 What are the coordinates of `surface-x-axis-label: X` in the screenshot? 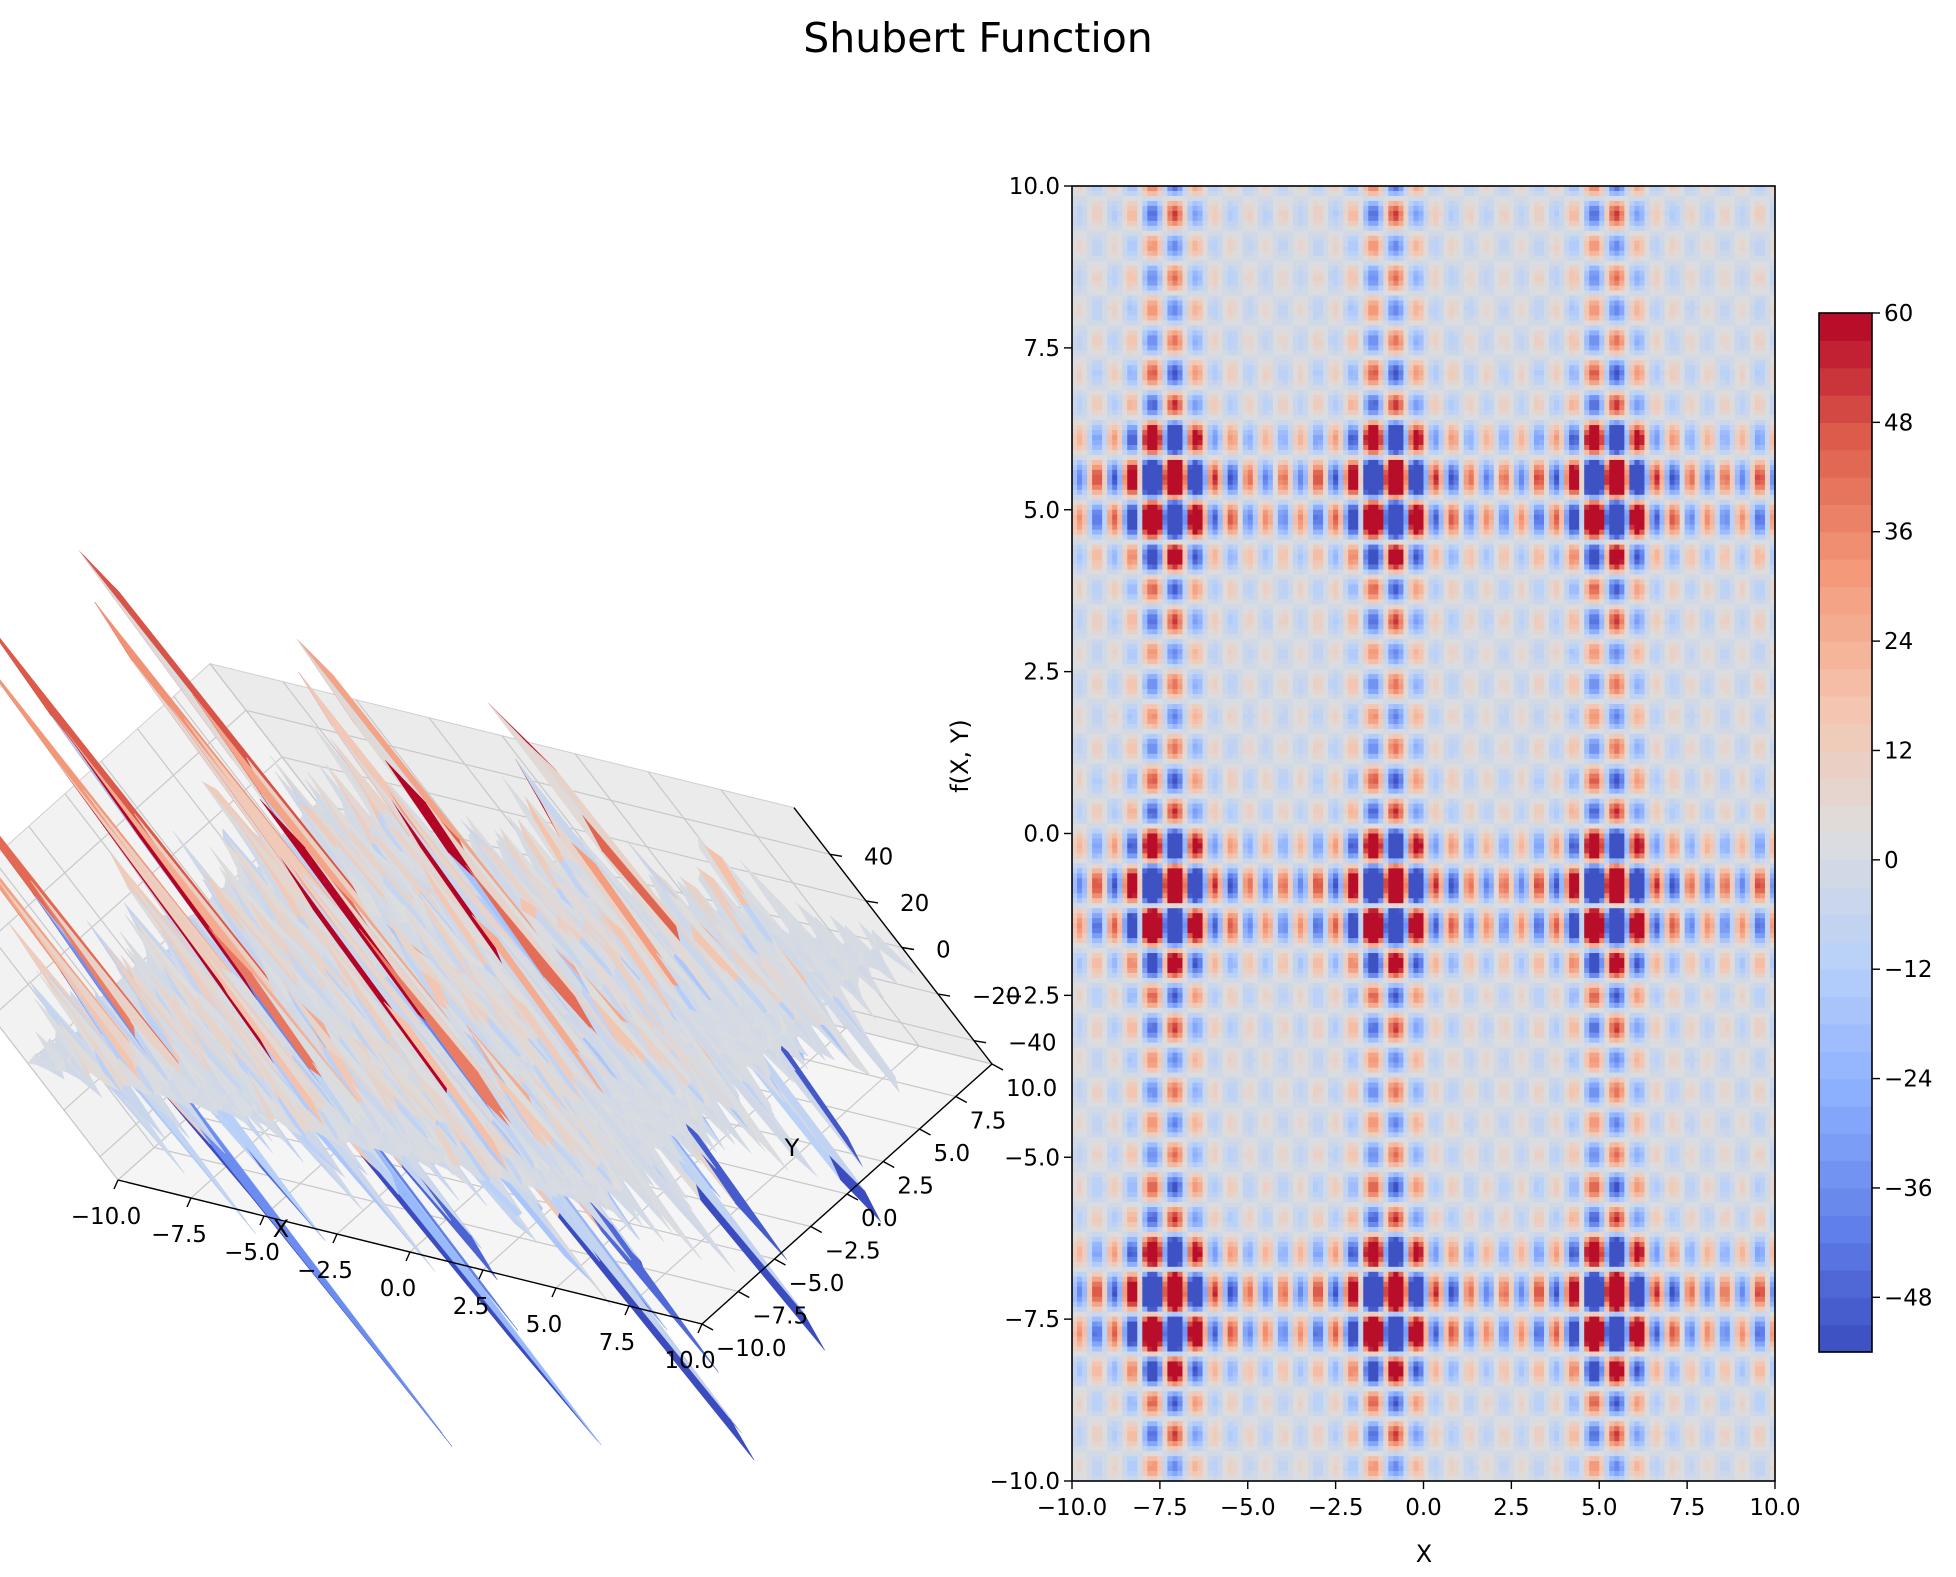 It's located at (281, 1229).